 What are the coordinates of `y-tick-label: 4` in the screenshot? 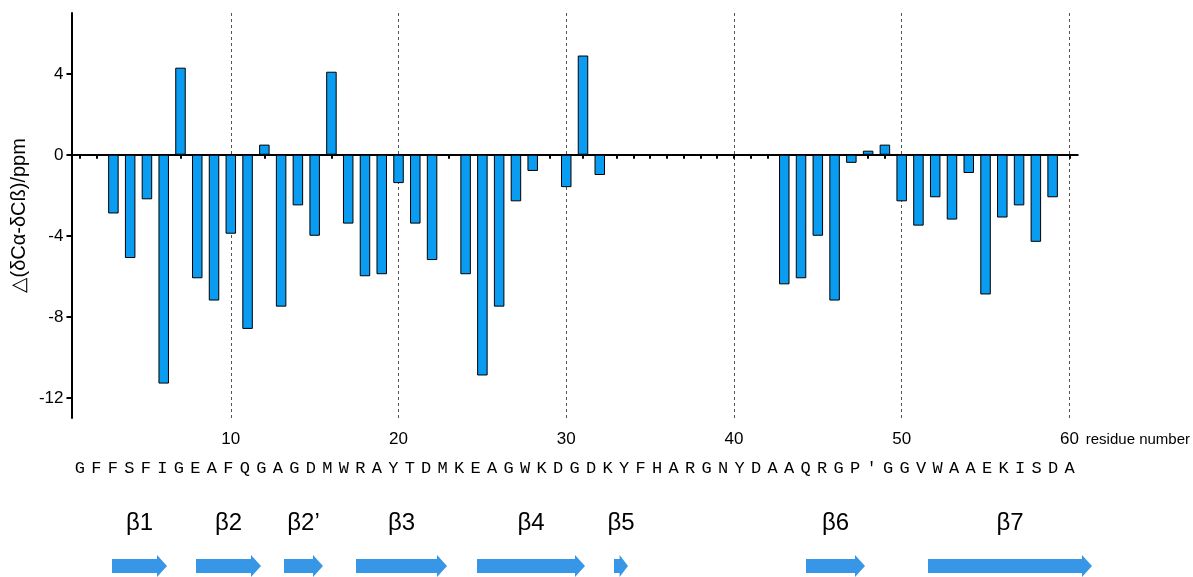 It's located at (59, 74).